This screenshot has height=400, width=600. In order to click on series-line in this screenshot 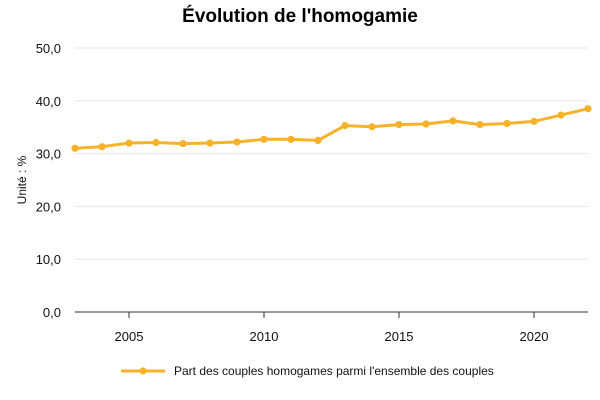, I will do `click(331, 128)`.